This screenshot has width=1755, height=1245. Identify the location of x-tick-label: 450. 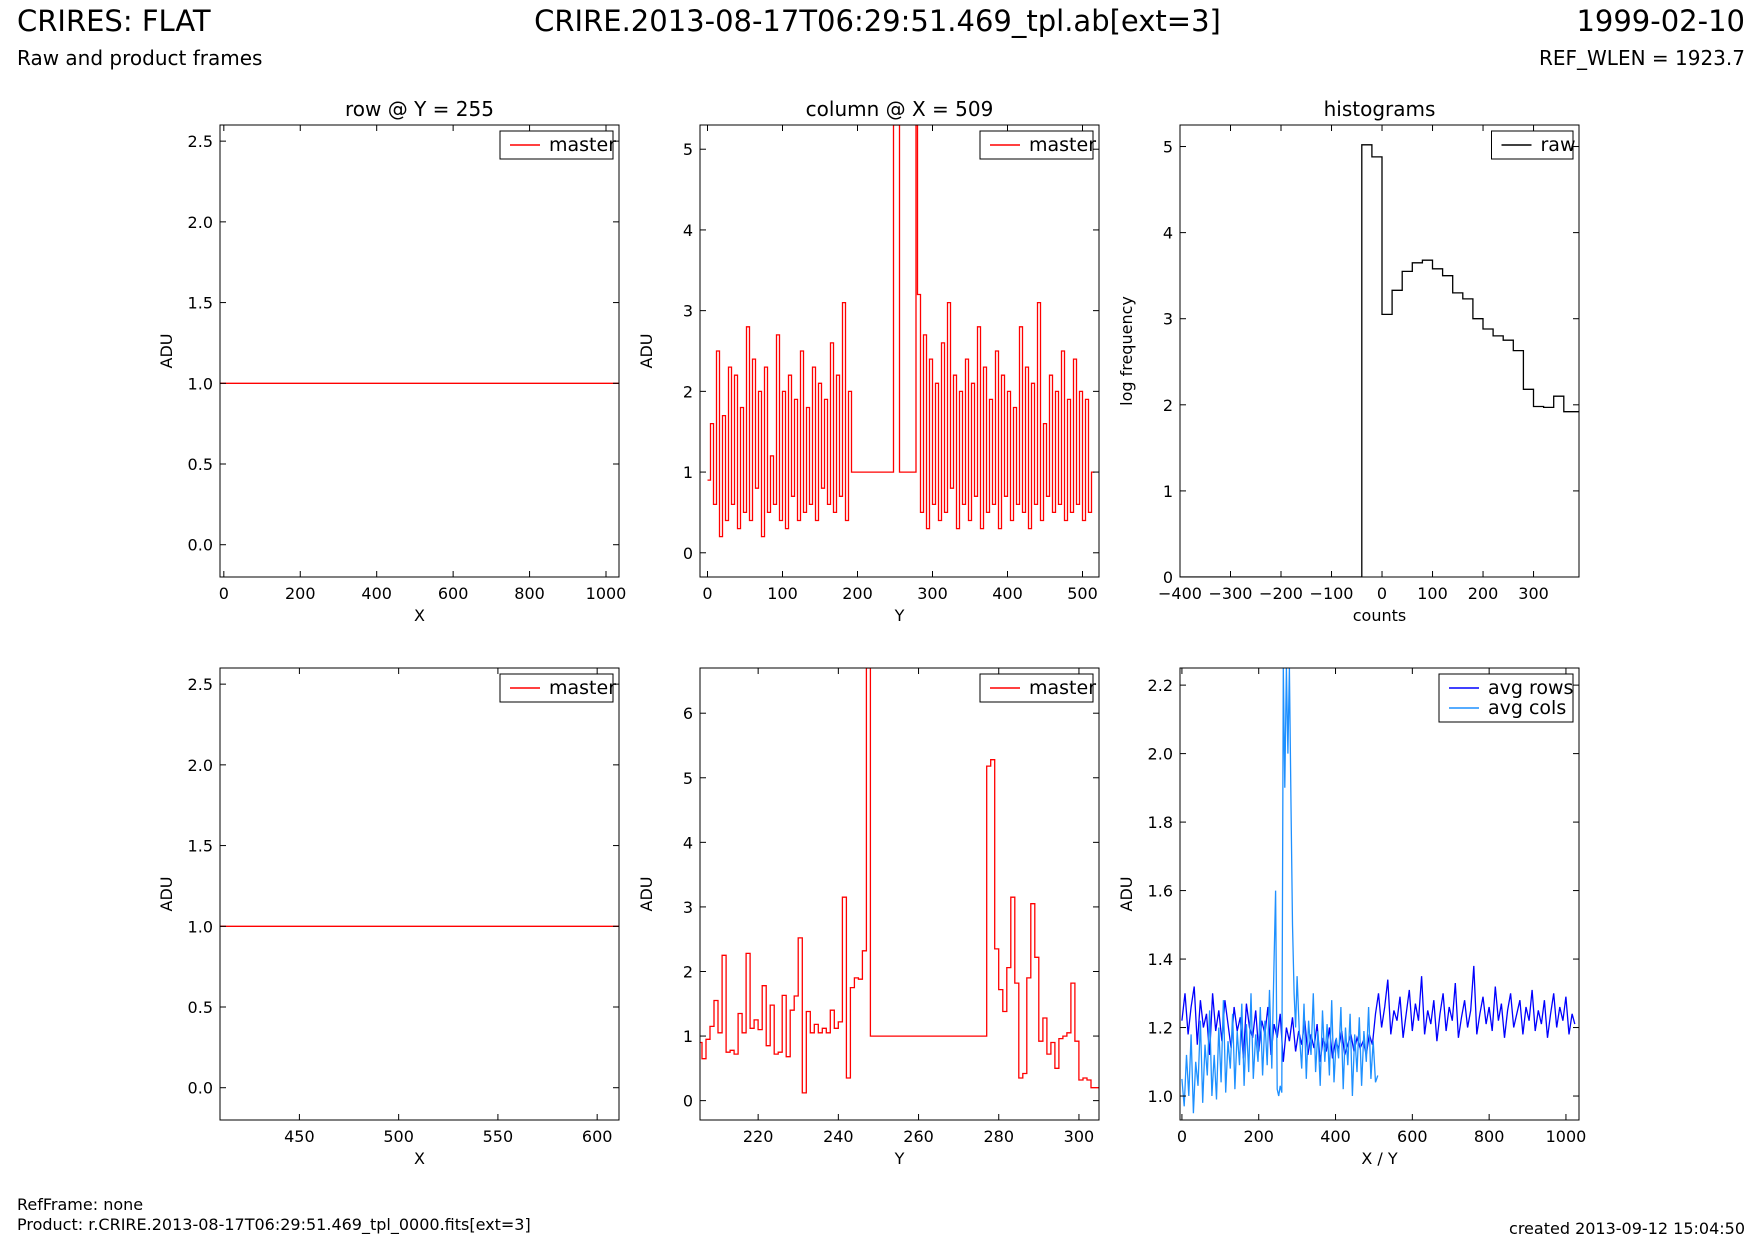
(299, 1136).